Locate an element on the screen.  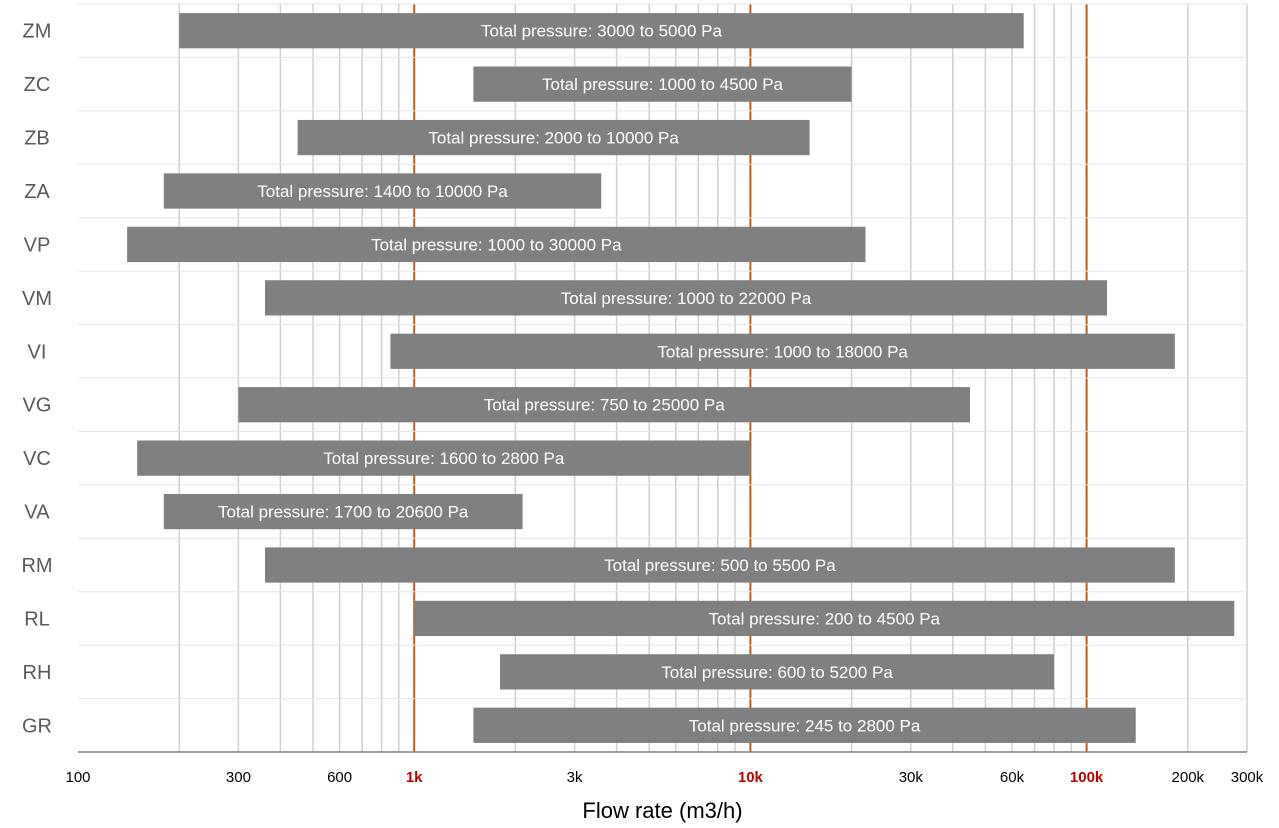
category-label: VA is located at coordinates (37, 513).